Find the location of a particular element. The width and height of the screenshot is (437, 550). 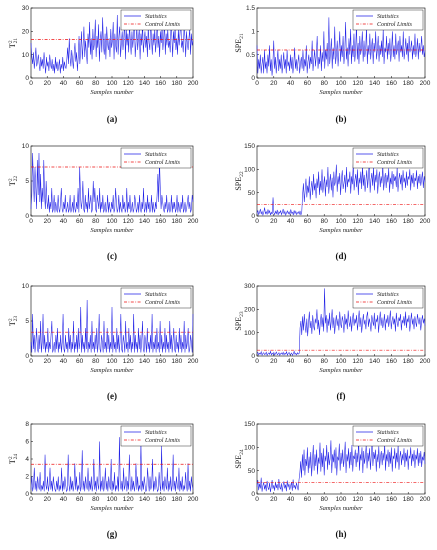

panel-caption: (g) is located at coordinates (112, 534).